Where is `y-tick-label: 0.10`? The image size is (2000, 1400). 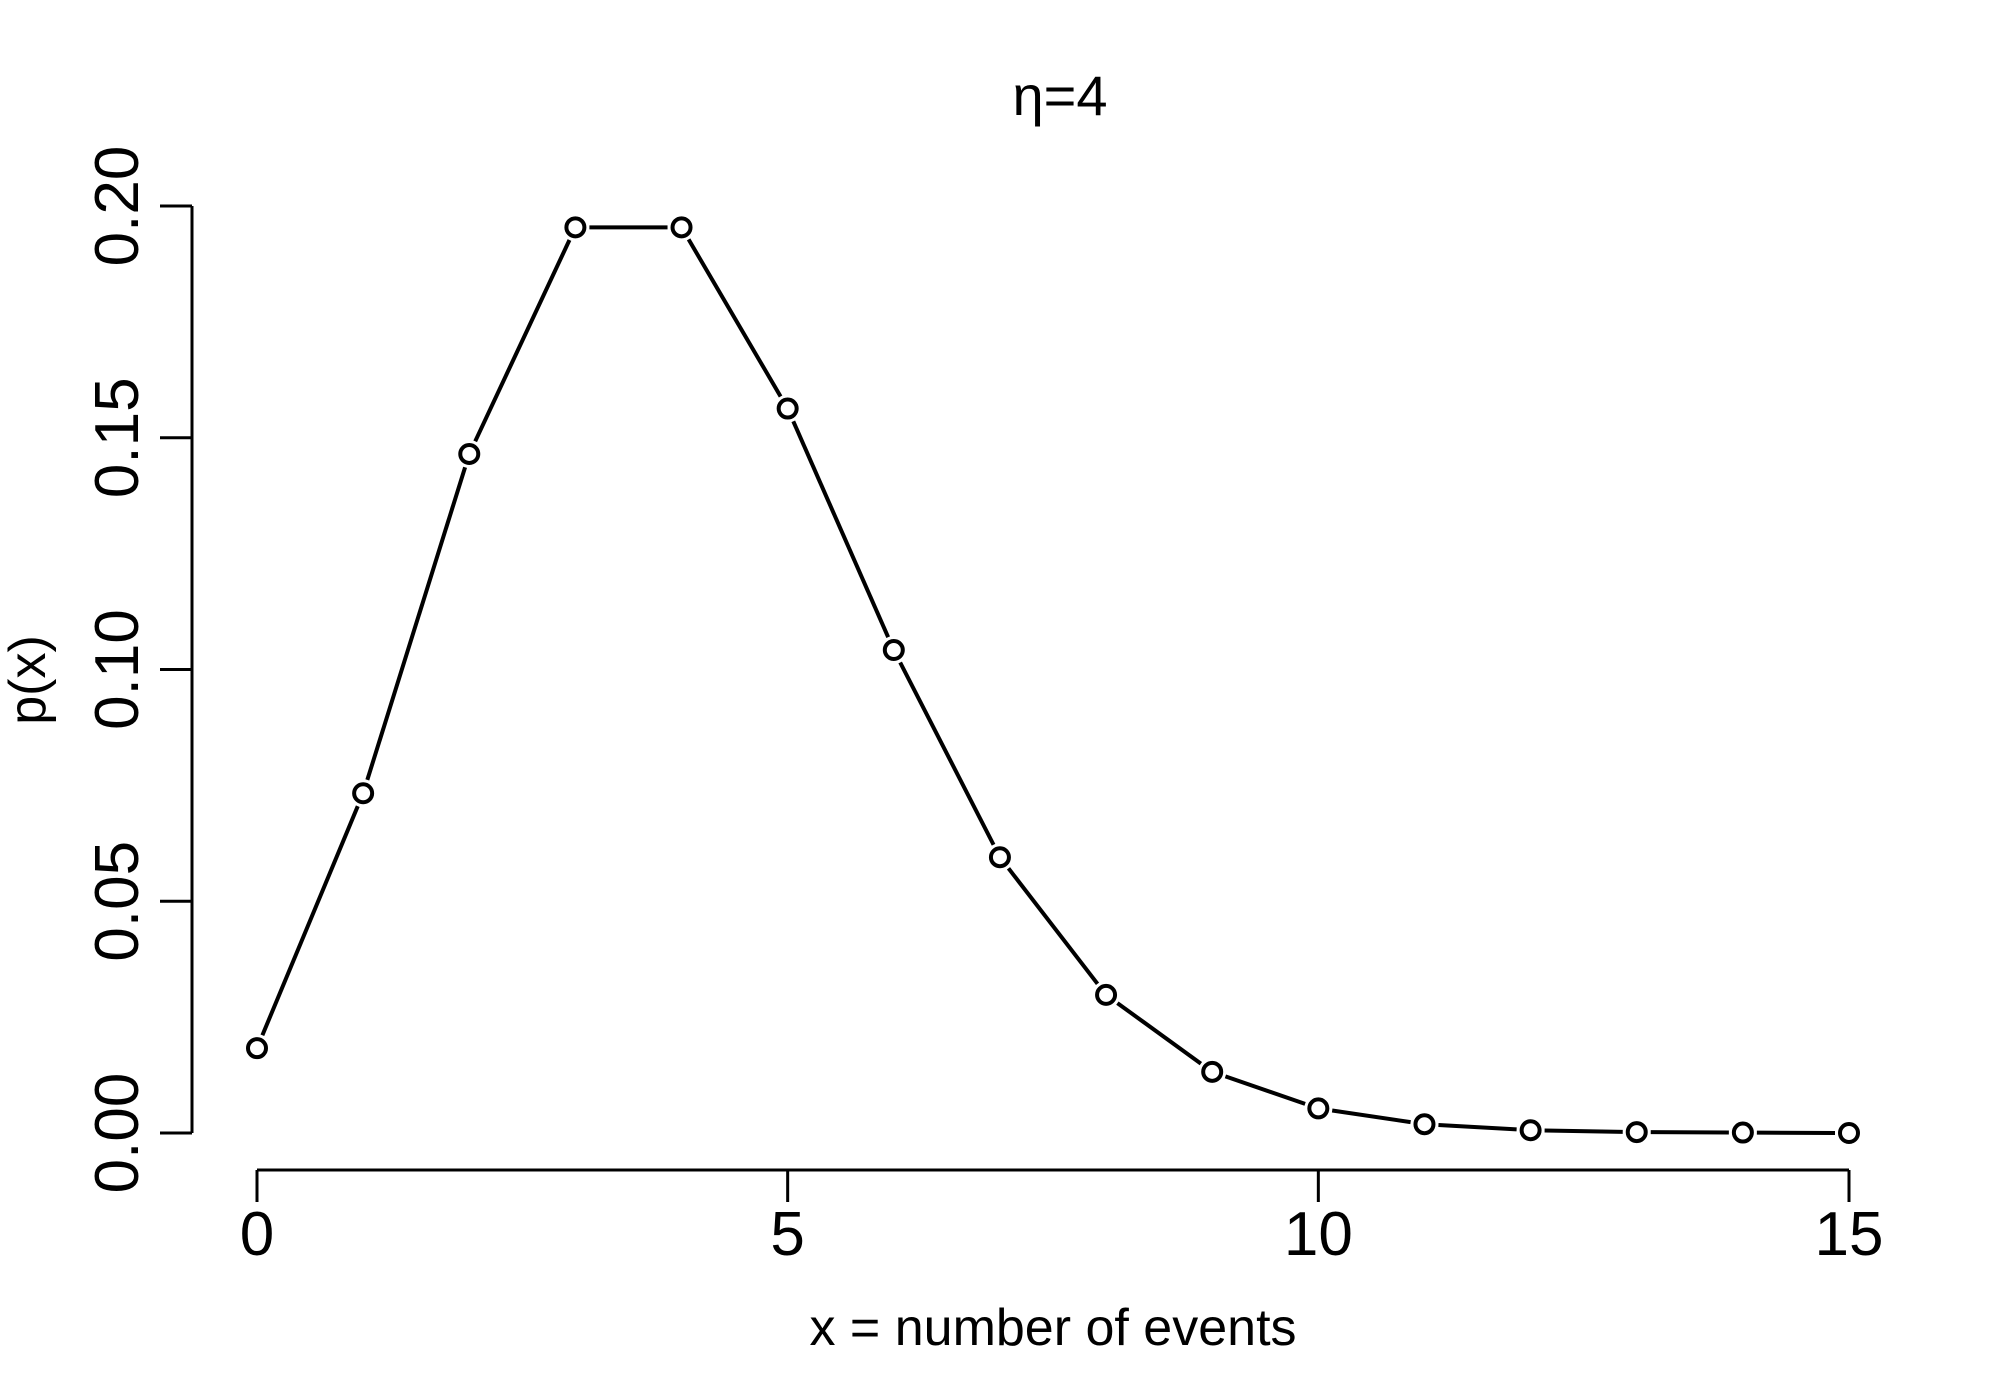 y-tick-label: 0.10 is located at coordinates (117, 669).